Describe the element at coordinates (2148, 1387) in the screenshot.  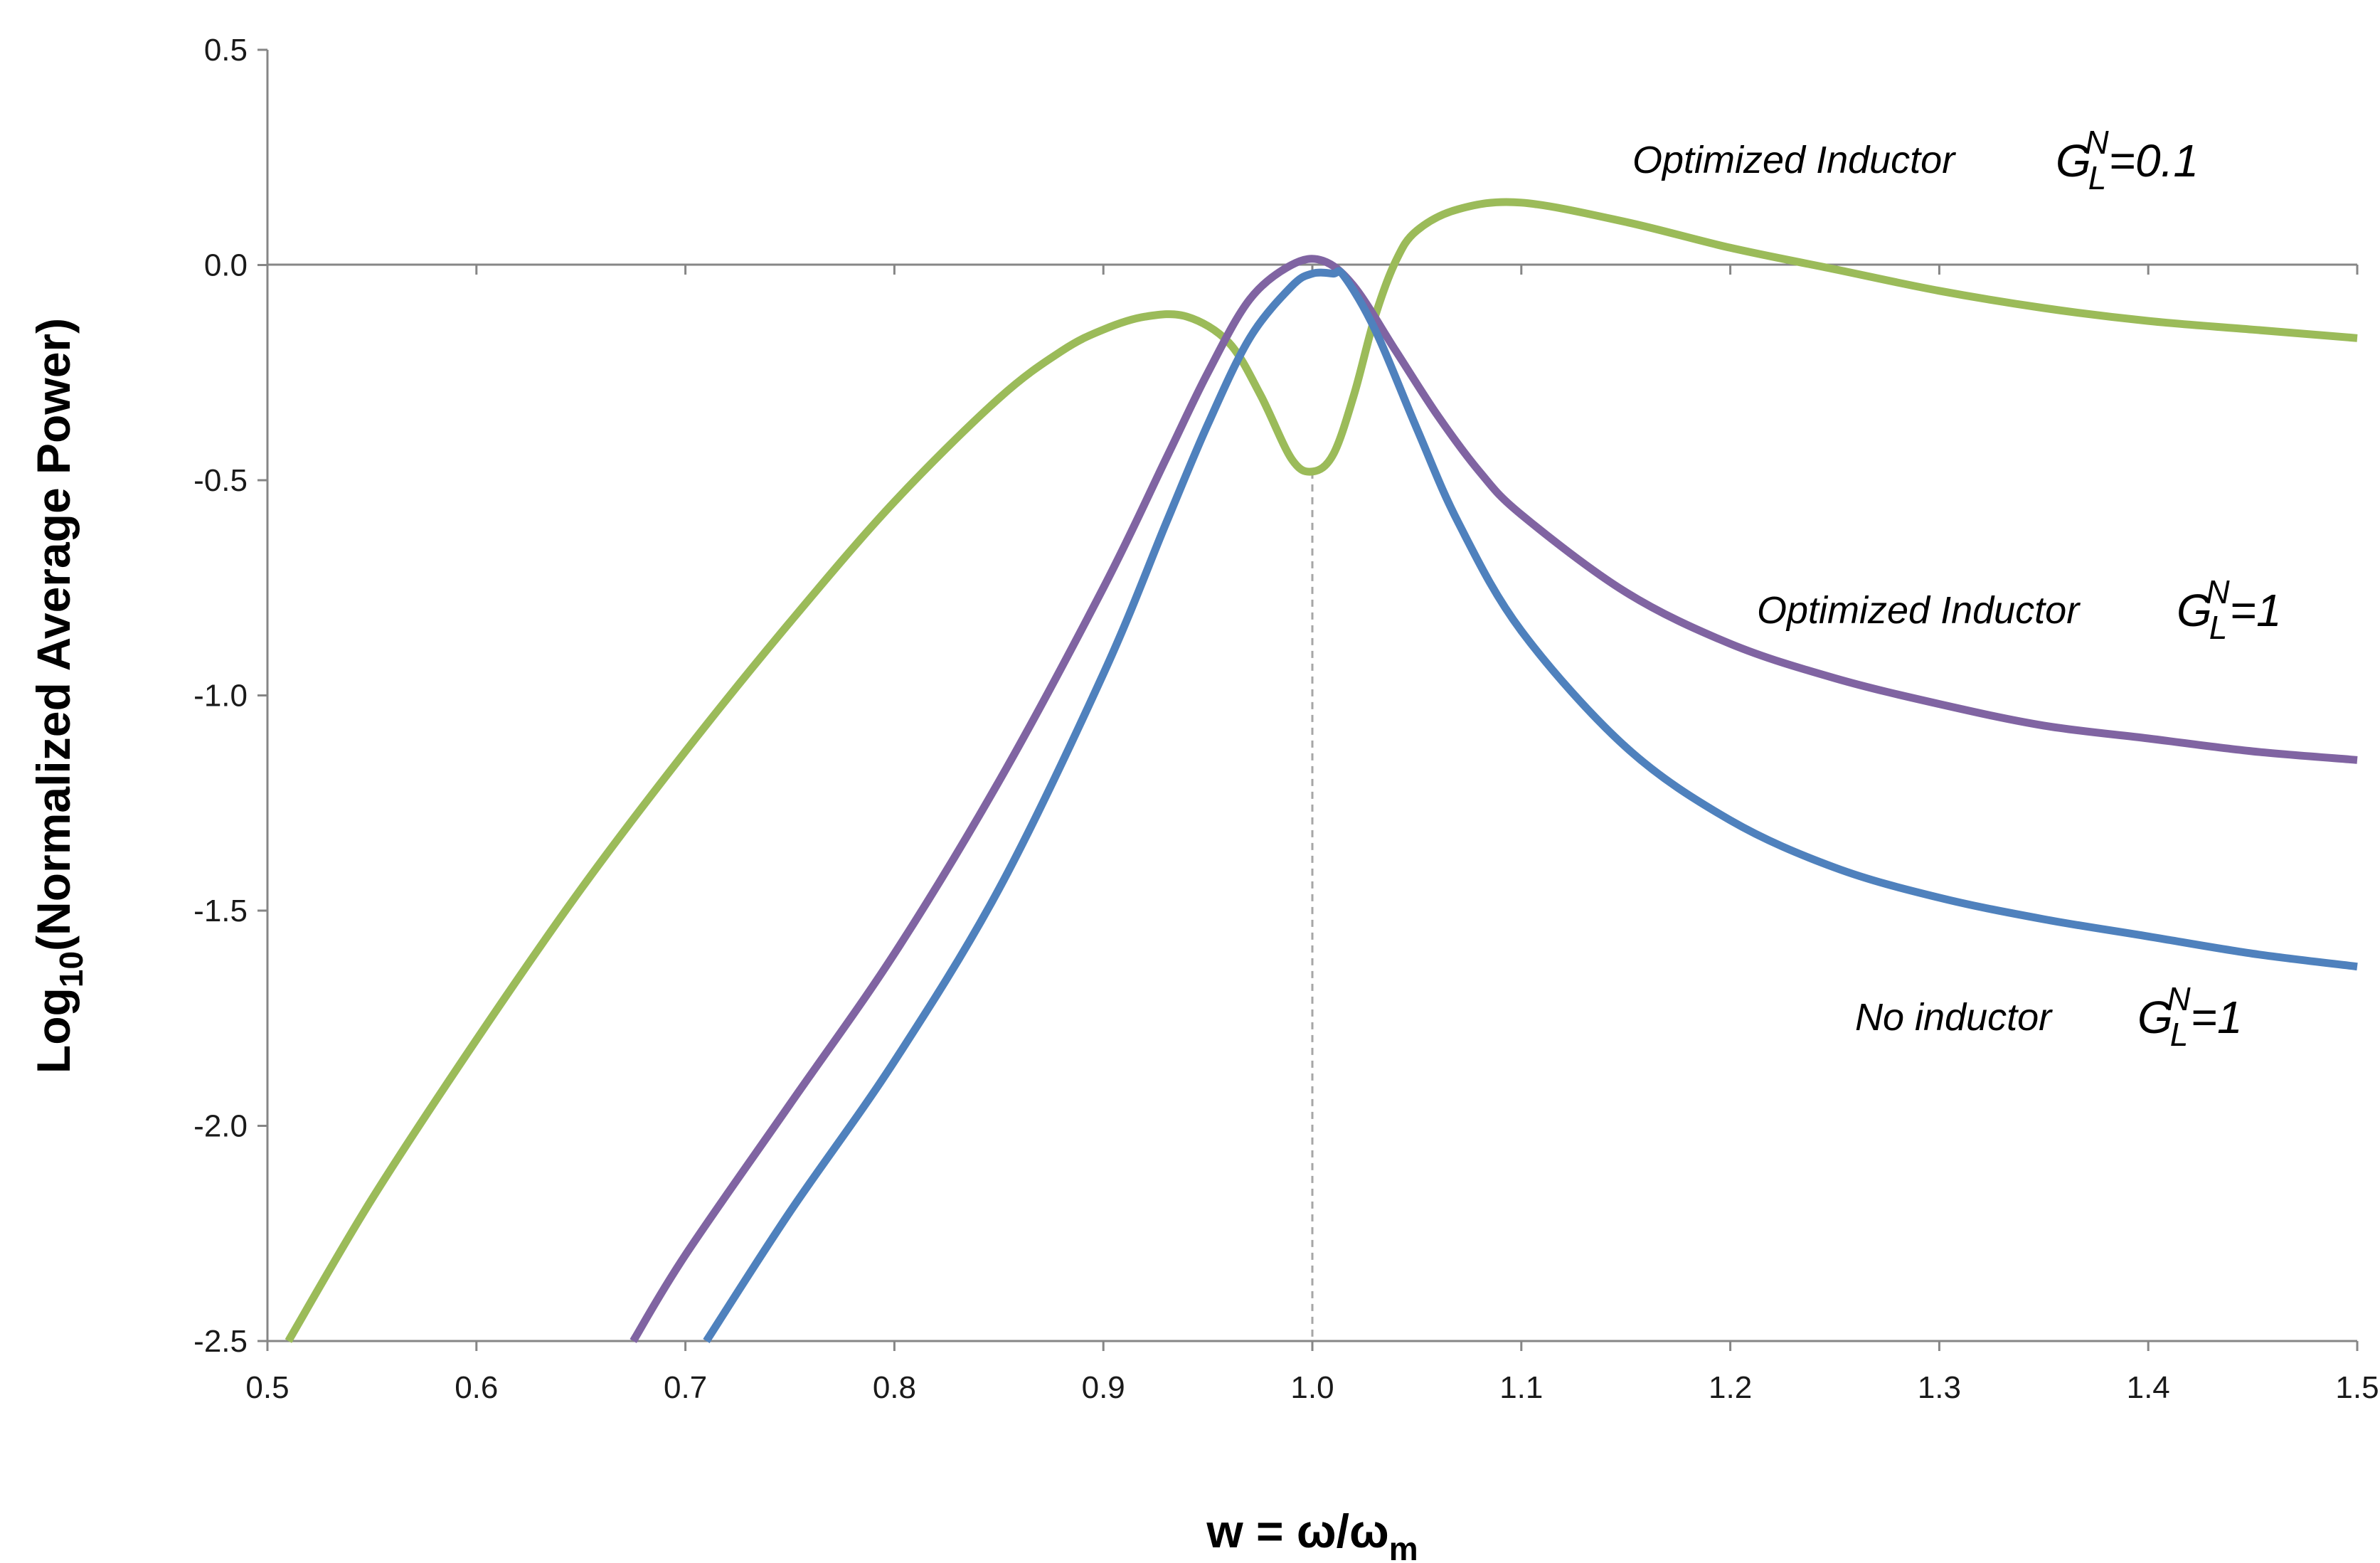
I see `x-tick-label: 1.4` at that location.